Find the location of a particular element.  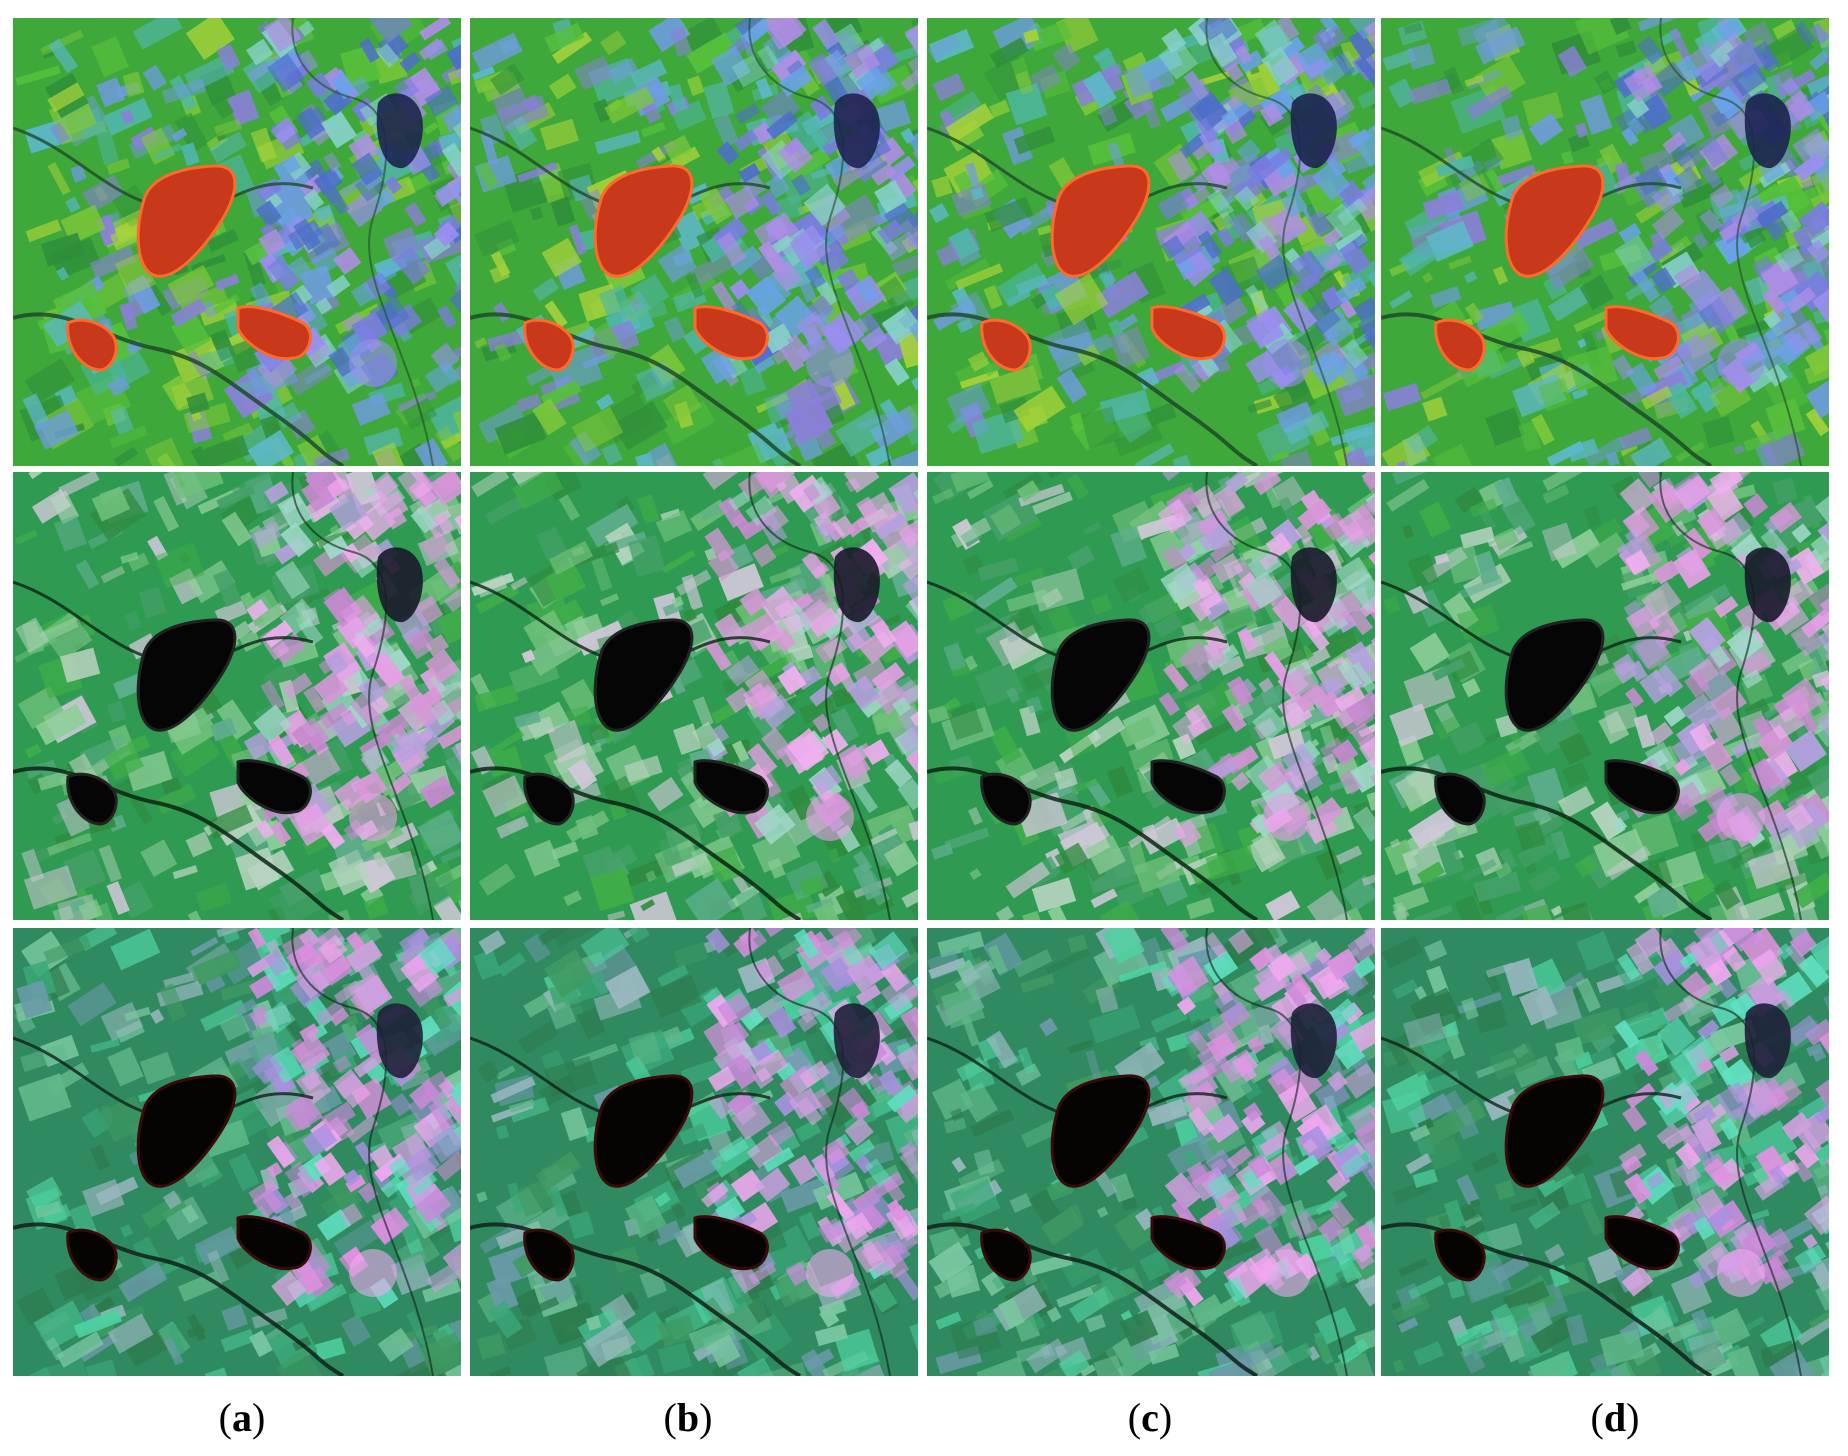

satellite-panel-r2-c3 is located at coordinates (1151, 696).